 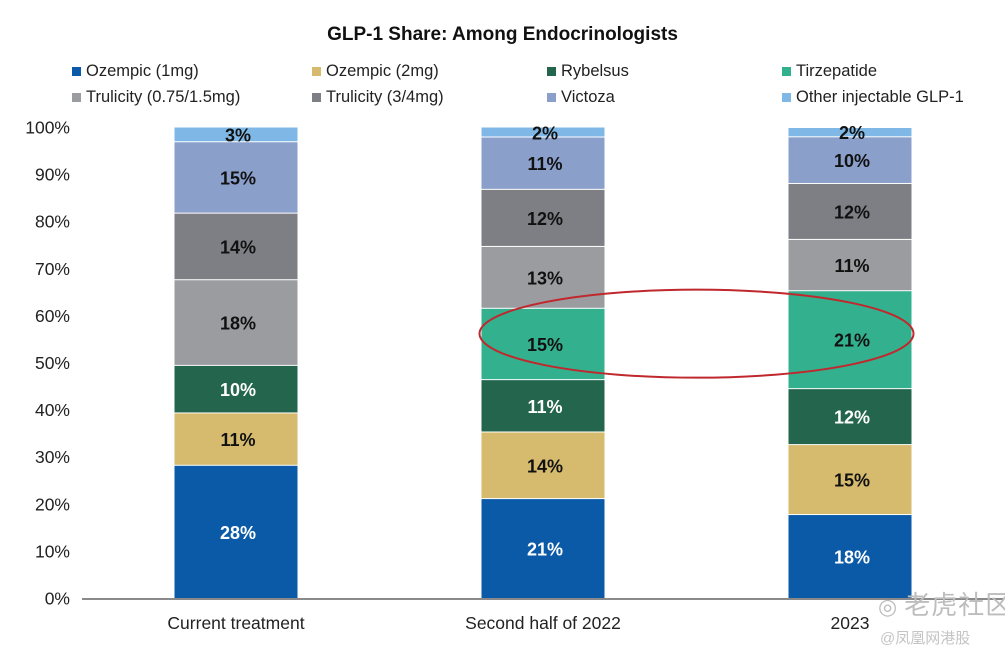 What do you see at coordinates (696, 333) in the screenshot?
I see `highlight-ellipse` at bounding box center [696, 333].